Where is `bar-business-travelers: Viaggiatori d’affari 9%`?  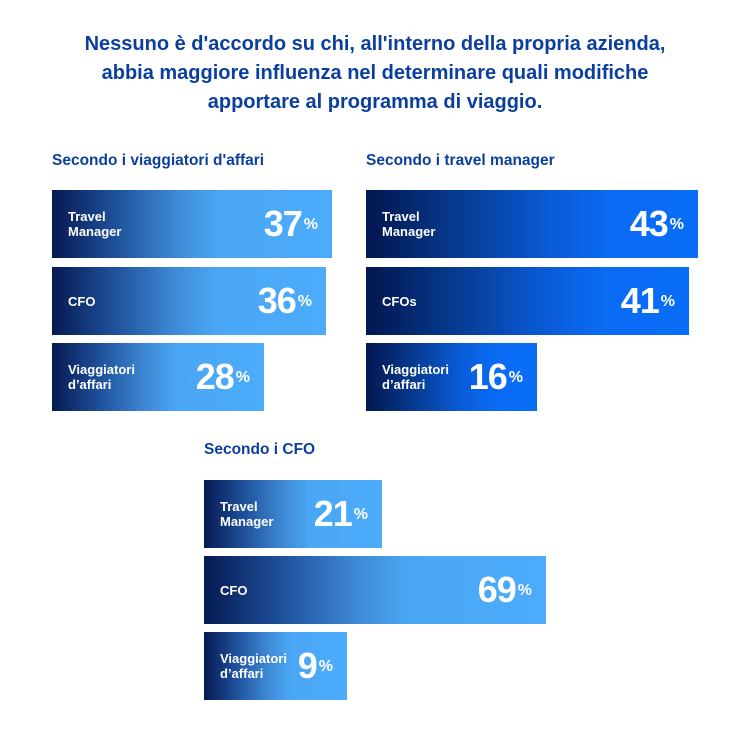 bar-business-travelers: Viaggiatori d’affari 9% is located at coordinates (275, 666).